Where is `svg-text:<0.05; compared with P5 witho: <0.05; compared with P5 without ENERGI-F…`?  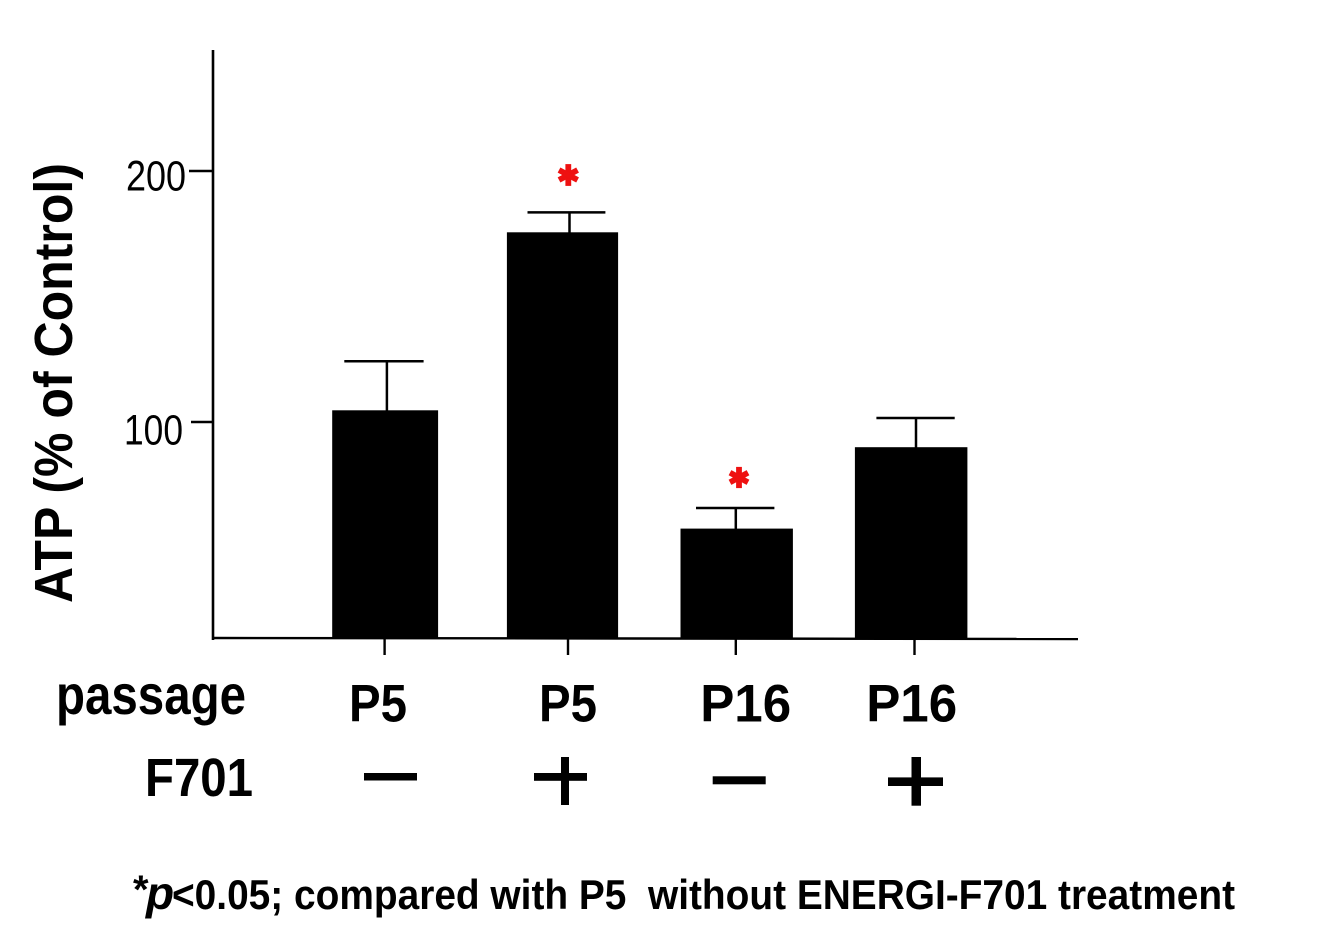
svg-text:<0.05; compared with P5 witho: <0.05; compared with P5 without ENERGI-F… is located at coordinates (703, 894).